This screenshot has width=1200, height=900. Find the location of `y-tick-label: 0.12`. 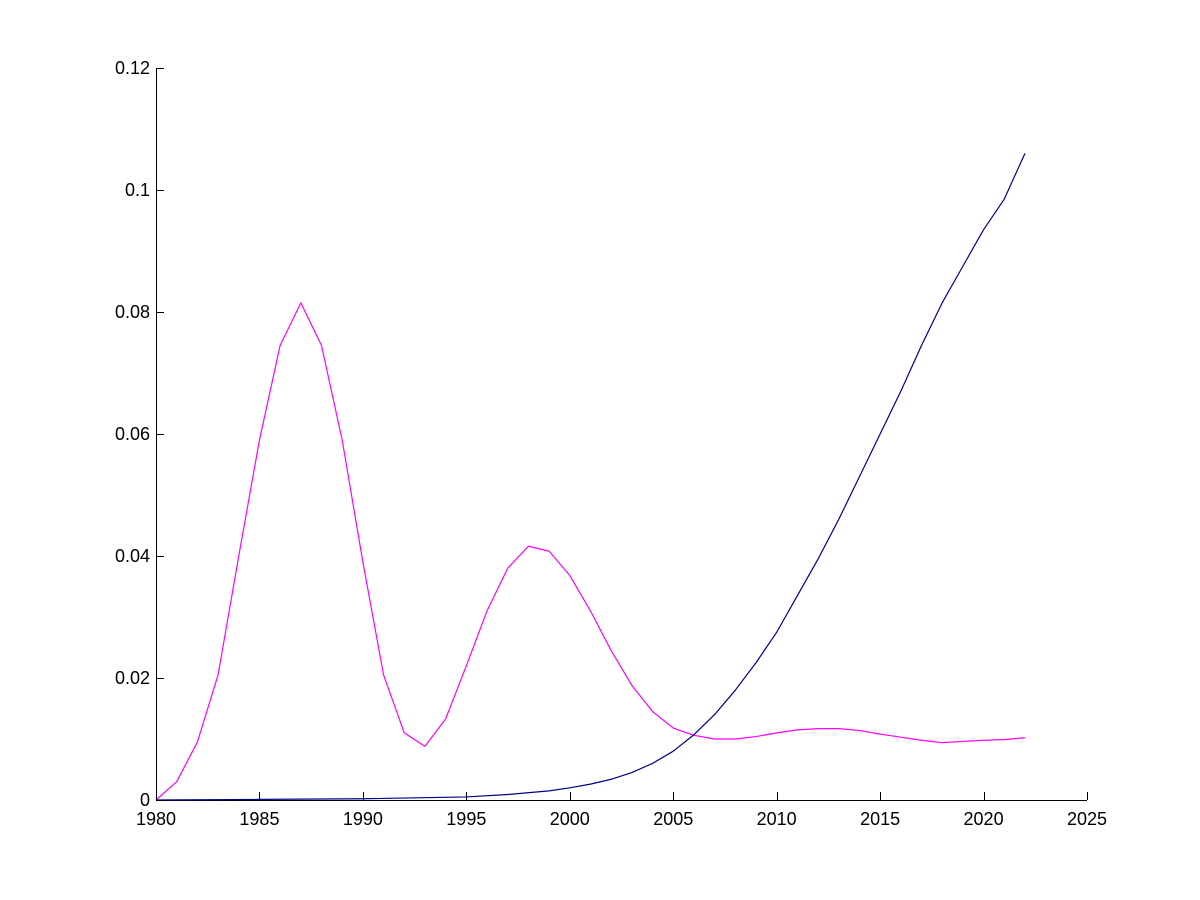

y-tick-label: 0.12 is located at coordinates (132, 68).